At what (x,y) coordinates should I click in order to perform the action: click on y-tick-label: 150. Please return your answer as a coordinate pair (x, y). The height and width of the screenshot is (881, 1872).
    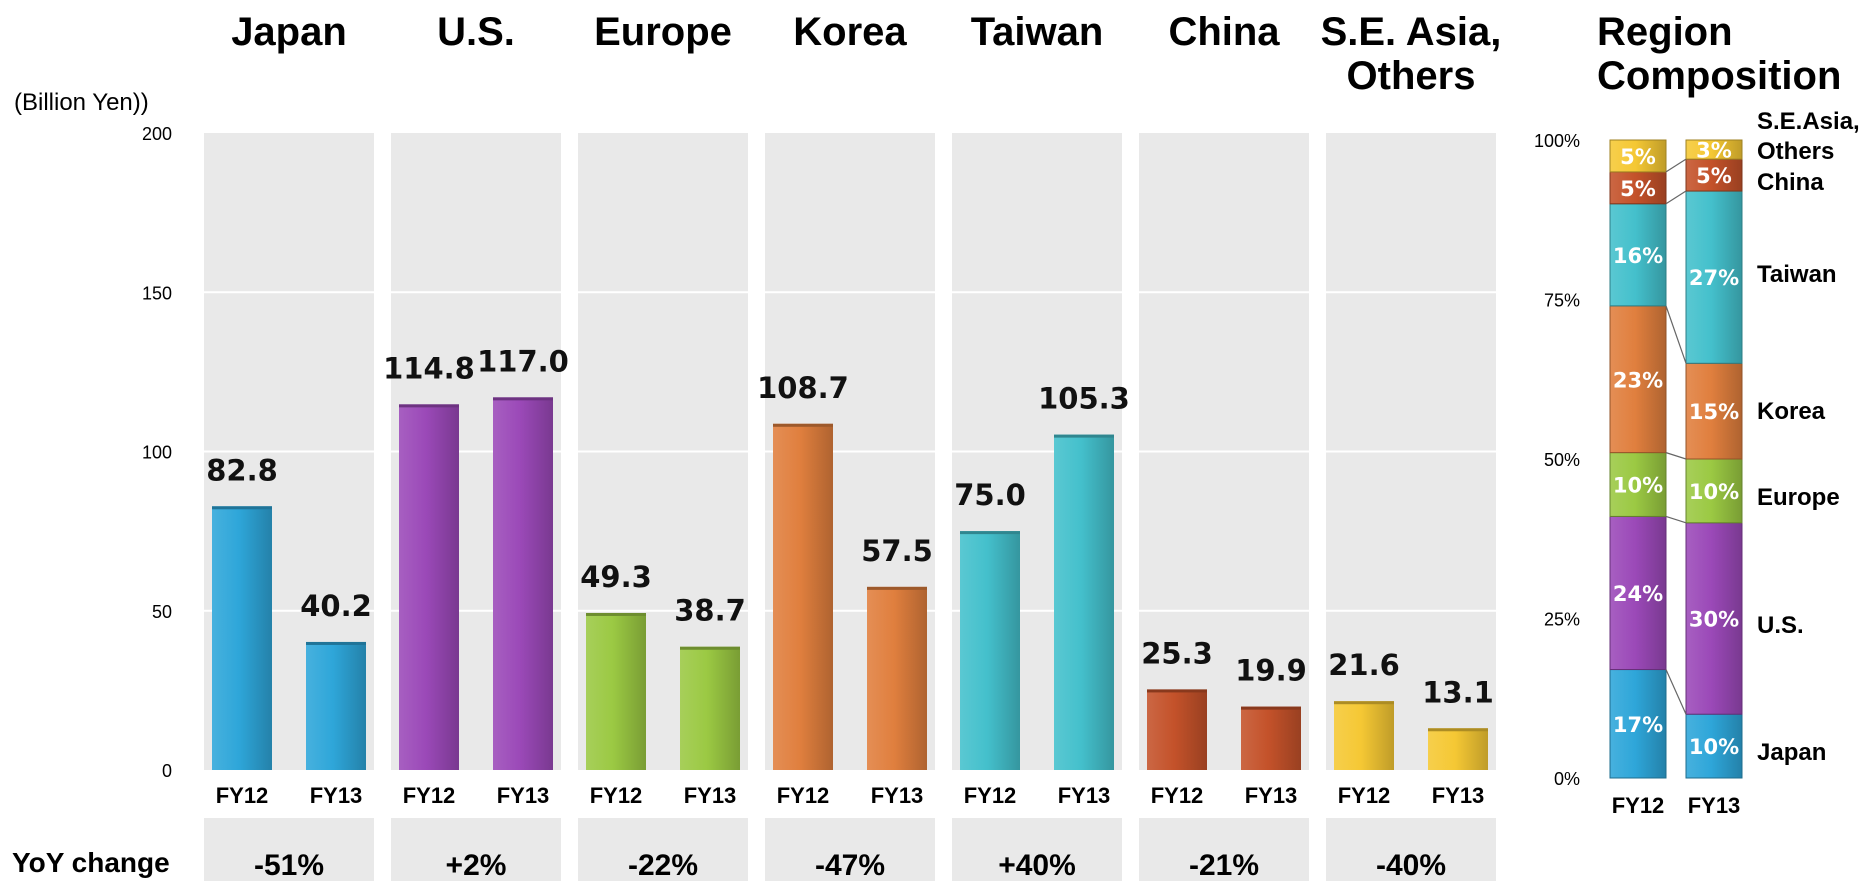
    Looking at the image, I should click on (157, 293).